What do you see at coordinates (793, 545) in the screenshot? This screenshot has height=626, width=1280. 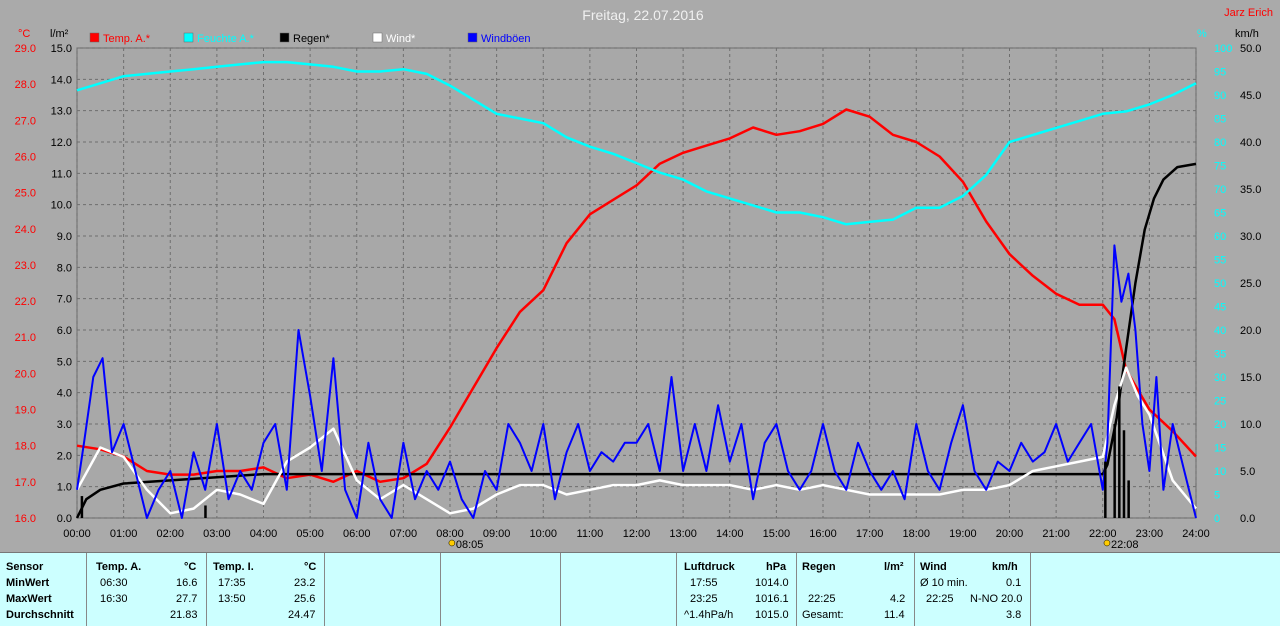 I see `sun-markers: 08:05 22:08` at bounding box center [793, 545].